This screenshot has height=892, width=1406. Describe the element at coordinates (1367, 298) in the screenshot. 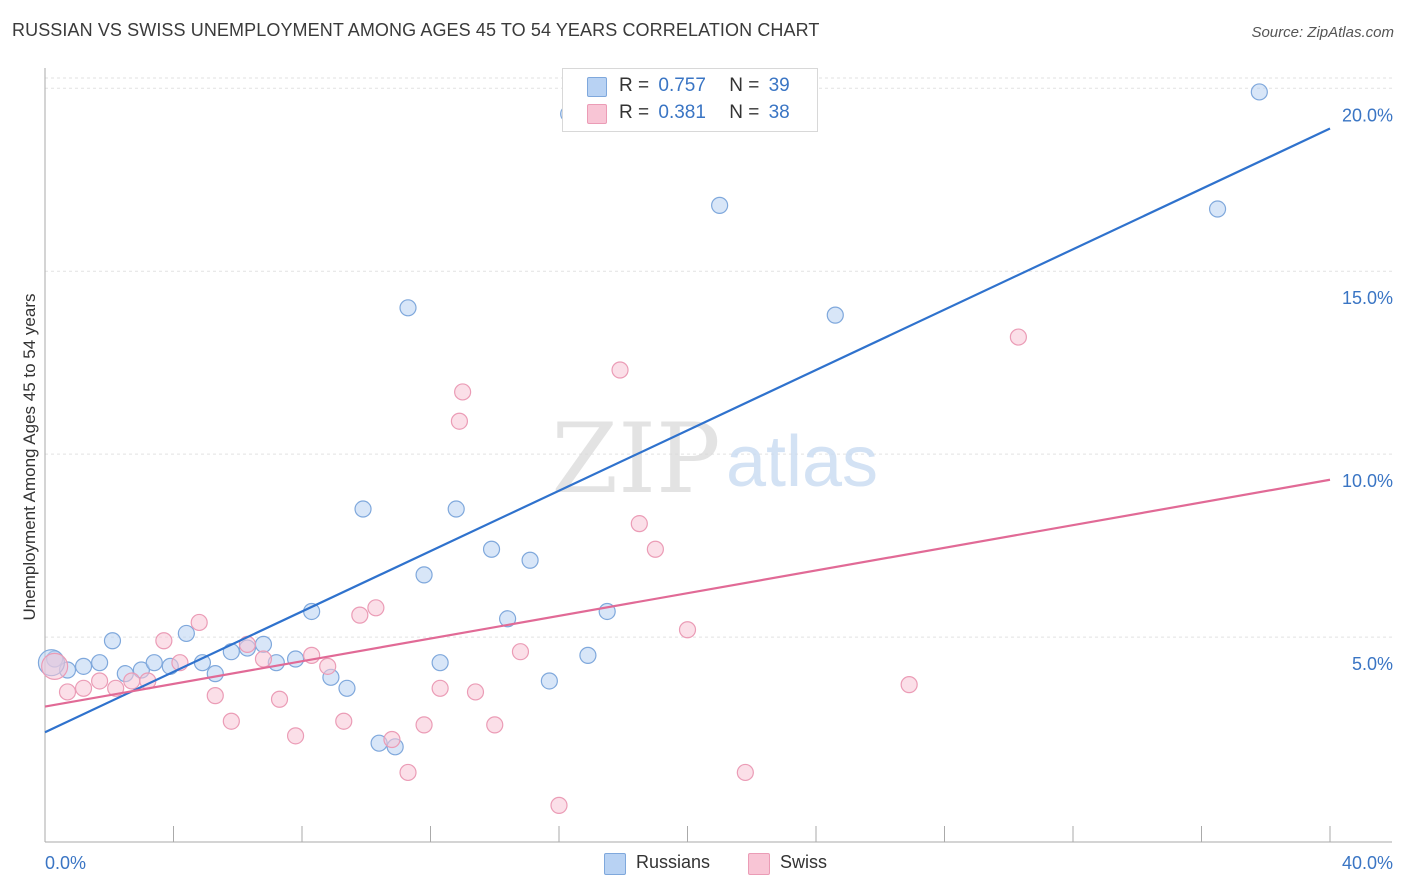

I see `y-tick-label: 15.0%` at that location.